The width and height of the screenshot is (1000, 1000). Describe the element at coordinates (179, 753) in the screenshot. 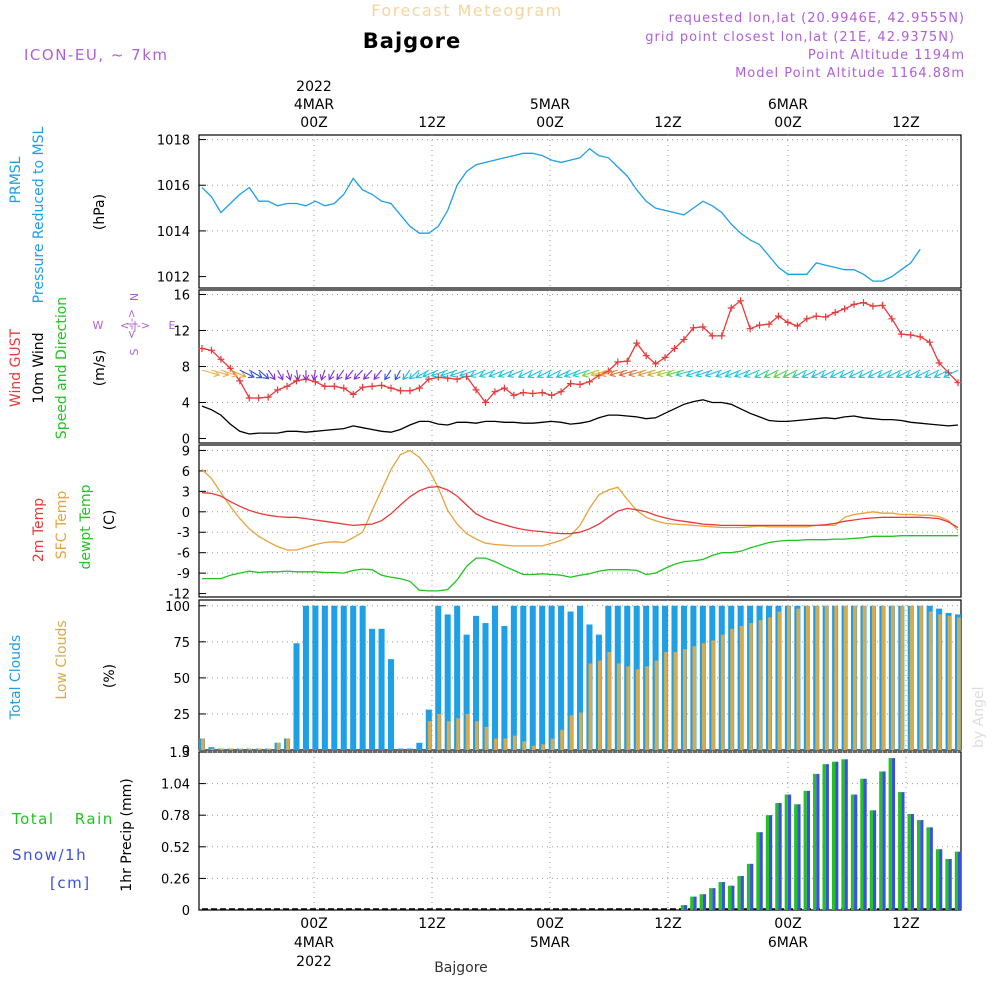

I see `ytick-label-precipitation: 1.3` at that location.